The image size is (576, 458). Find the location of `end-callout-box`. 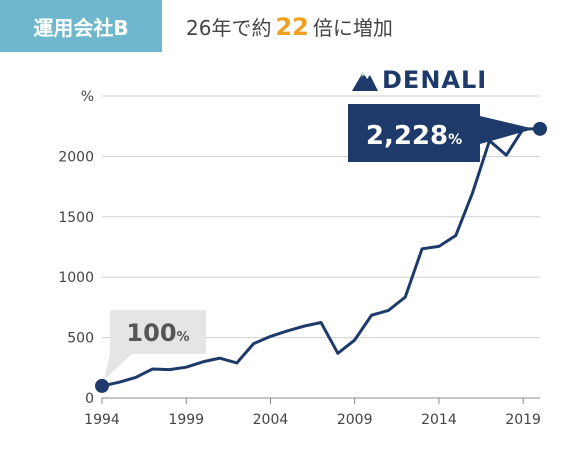

end-callout-box is located at coordinates (414, 133).